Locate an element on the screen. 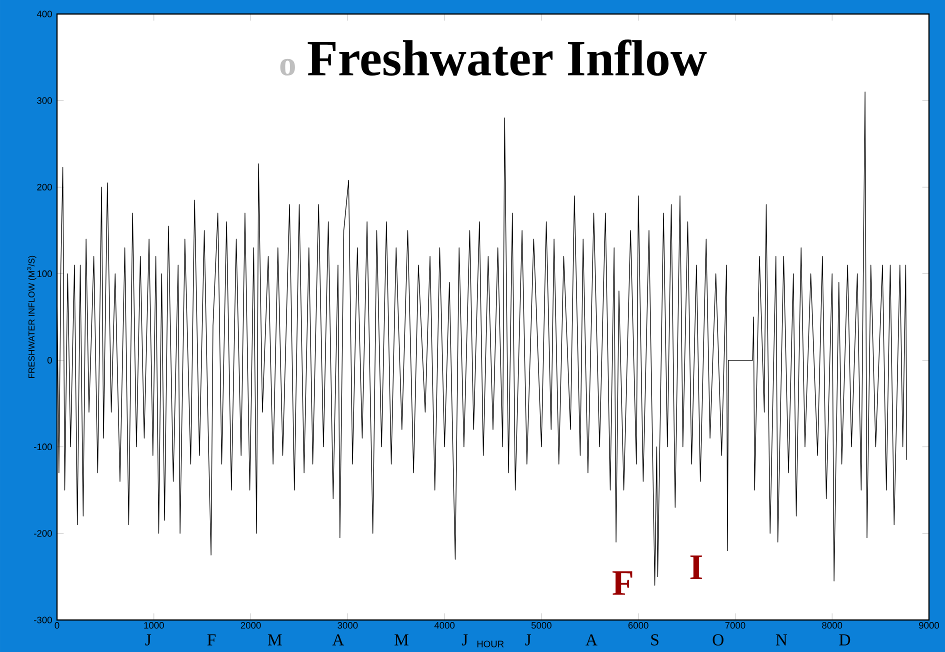 This screenshot has height=652, width=945. y-tick-label: -200 is located at coordinates (43, 533).